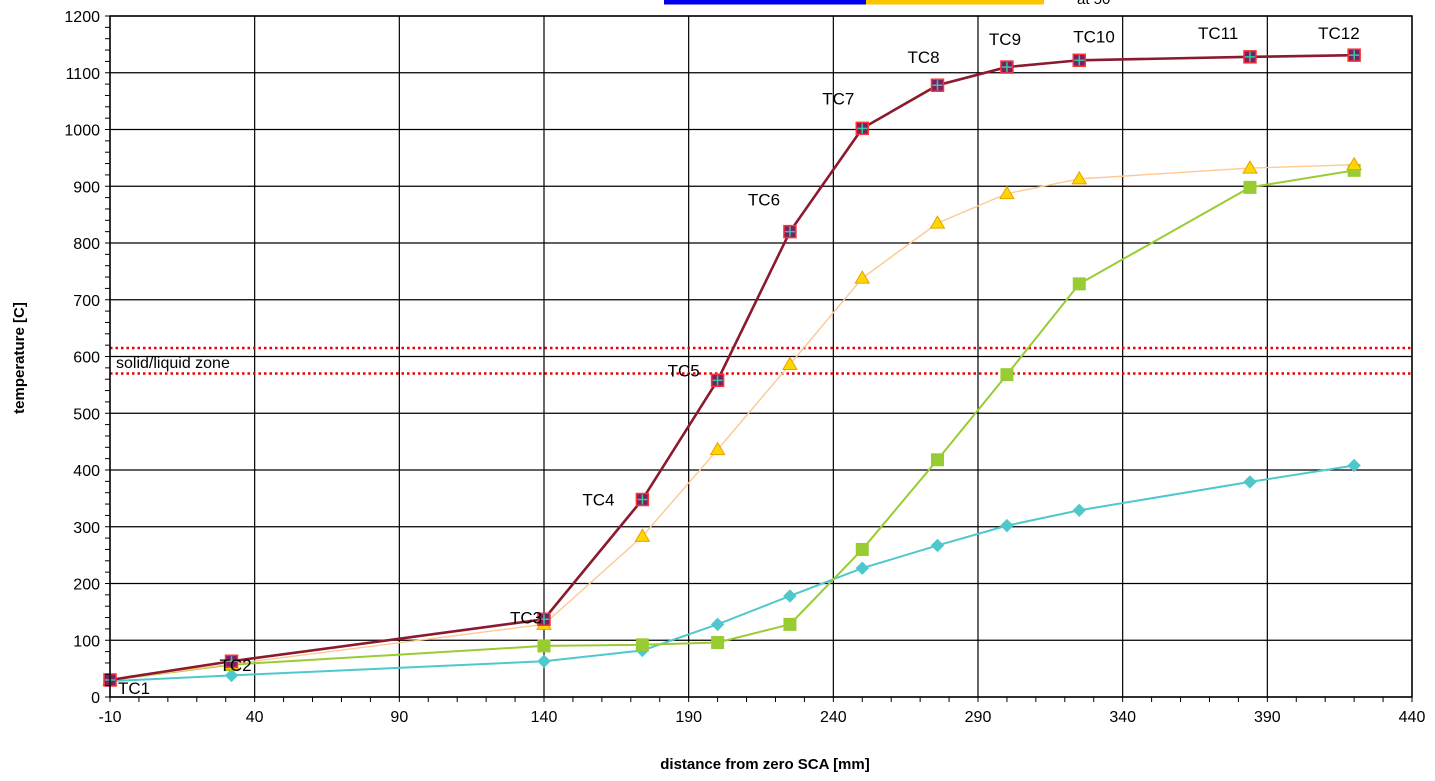  What do you see at coordinates (764, 200) in the screenshot?
I see `tc-label-tc6: TC6` at bounding box center [764, 200].